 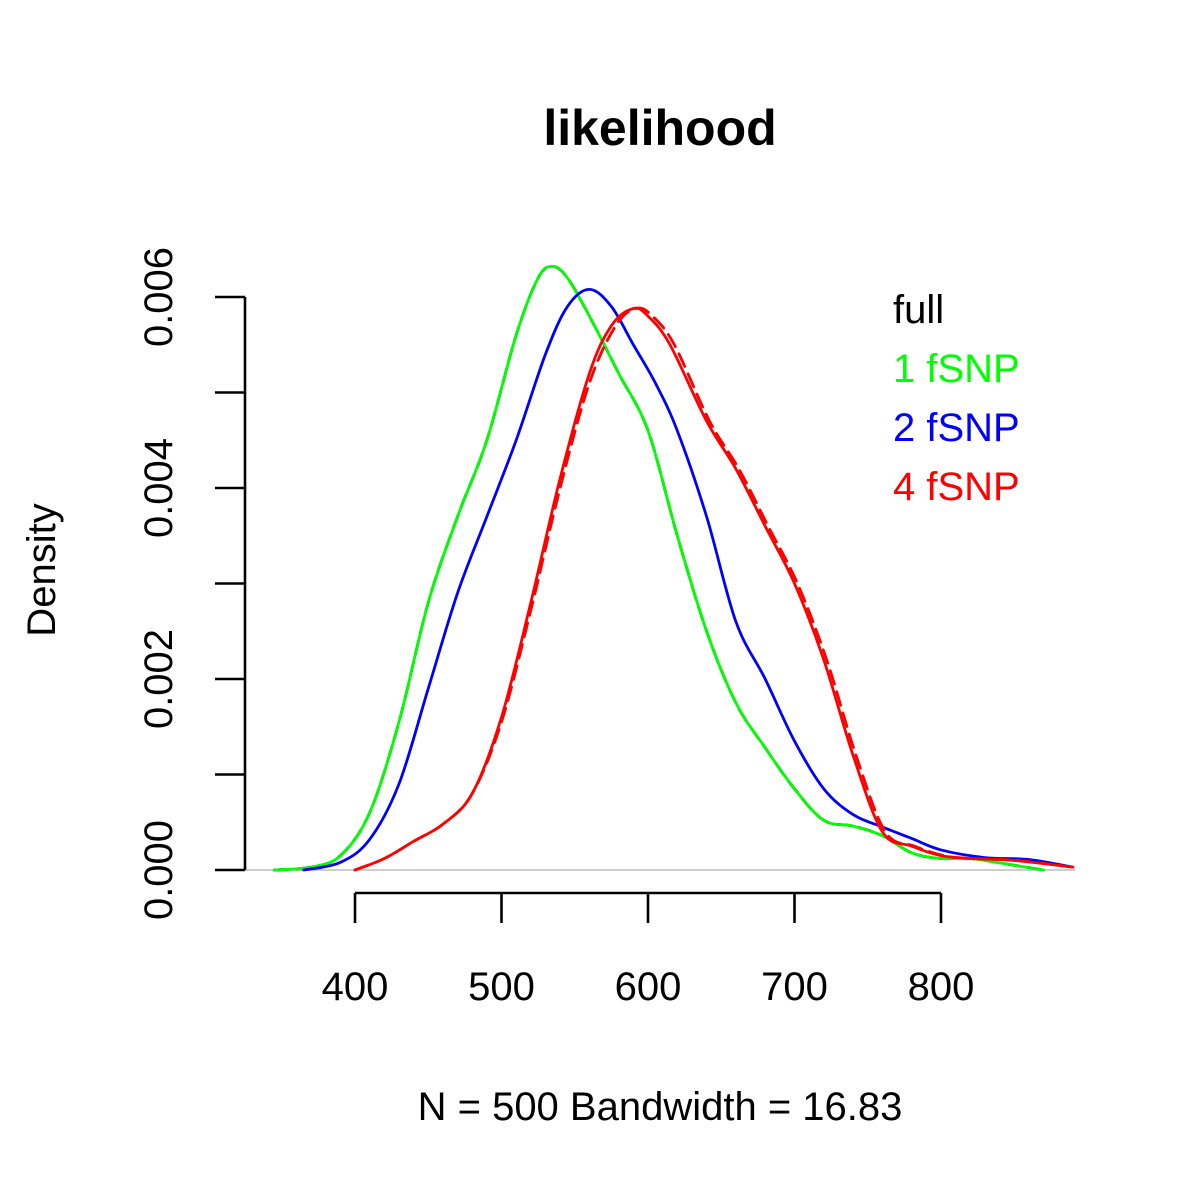 I want to click on y-axis: 0.000 0.002 0.004 0.006, so click(x=192, y=583).